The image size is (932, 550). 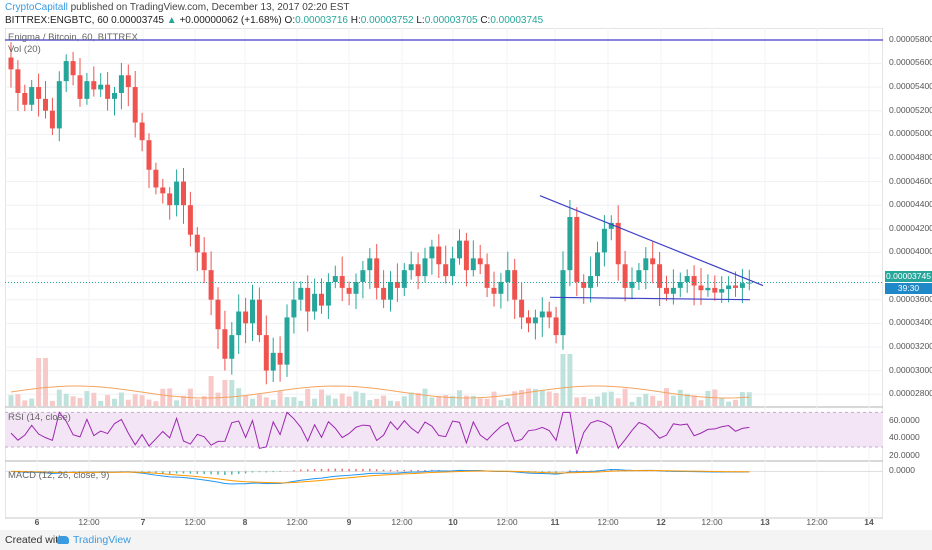 What do you see at coordinates (910, 369) in the screenshot?
I see `price-tick-label: 0.00003000` at bounding box center [910, 369].